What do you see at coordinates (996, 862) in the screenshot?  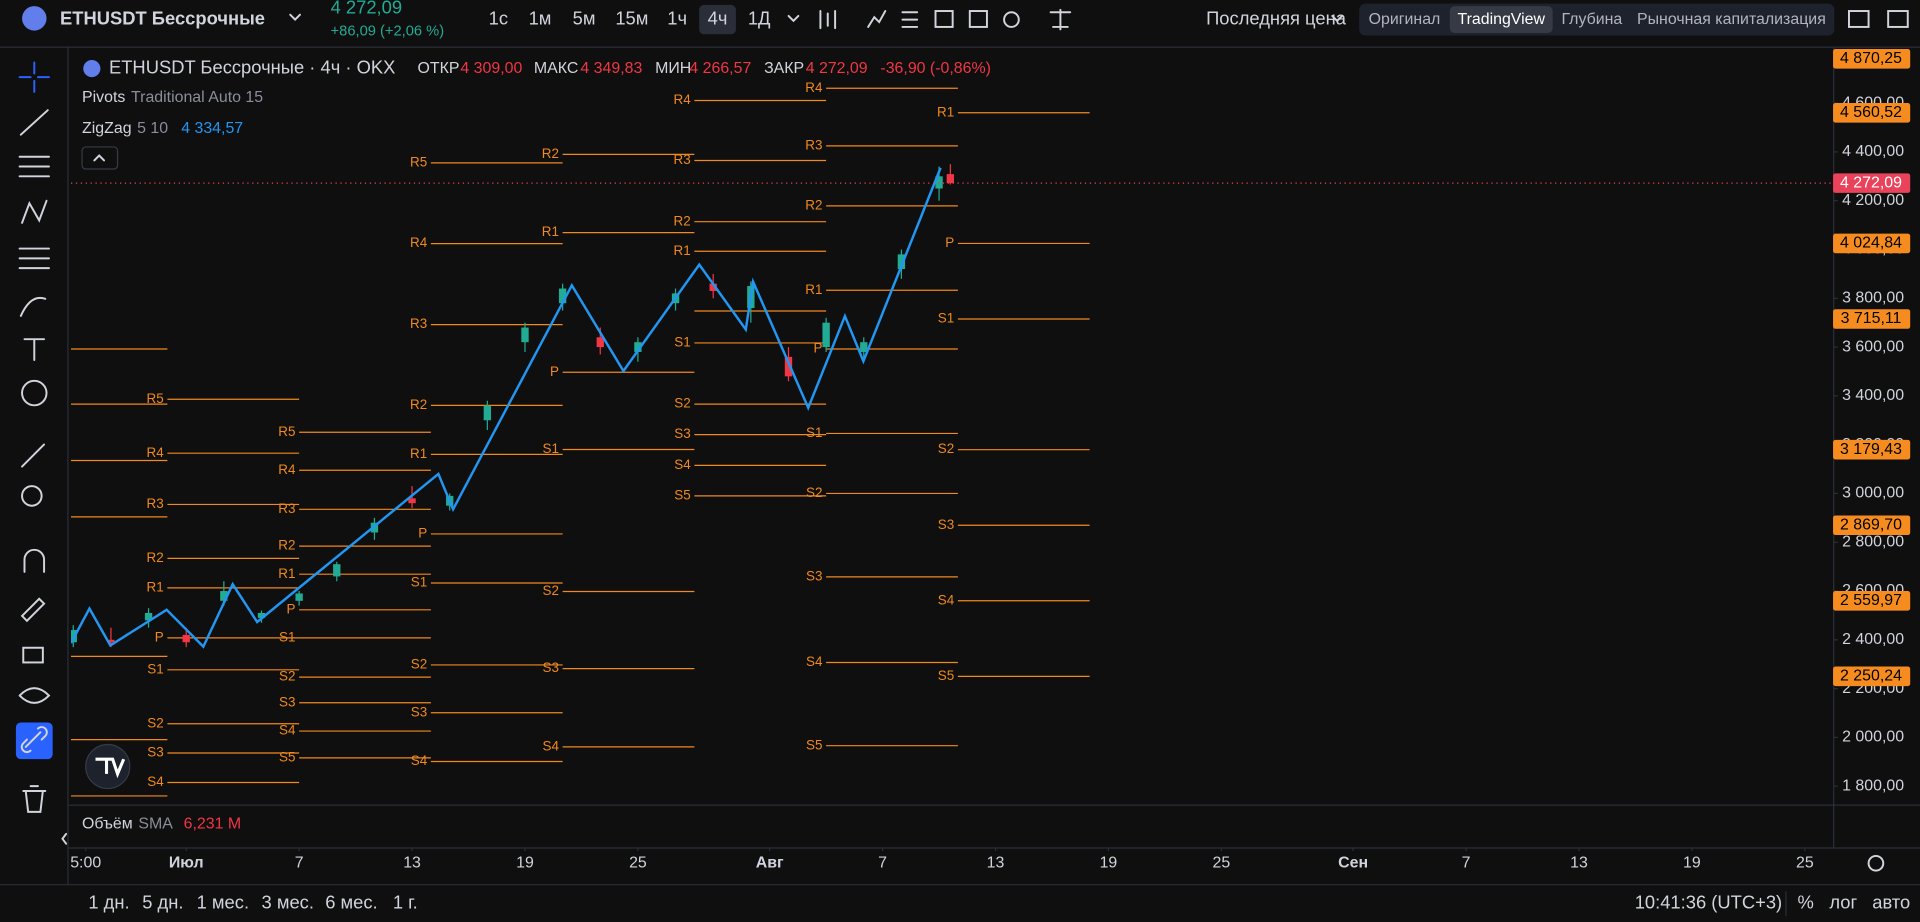 I see `x-tick-label: 13` at bounding box center [996, 862].